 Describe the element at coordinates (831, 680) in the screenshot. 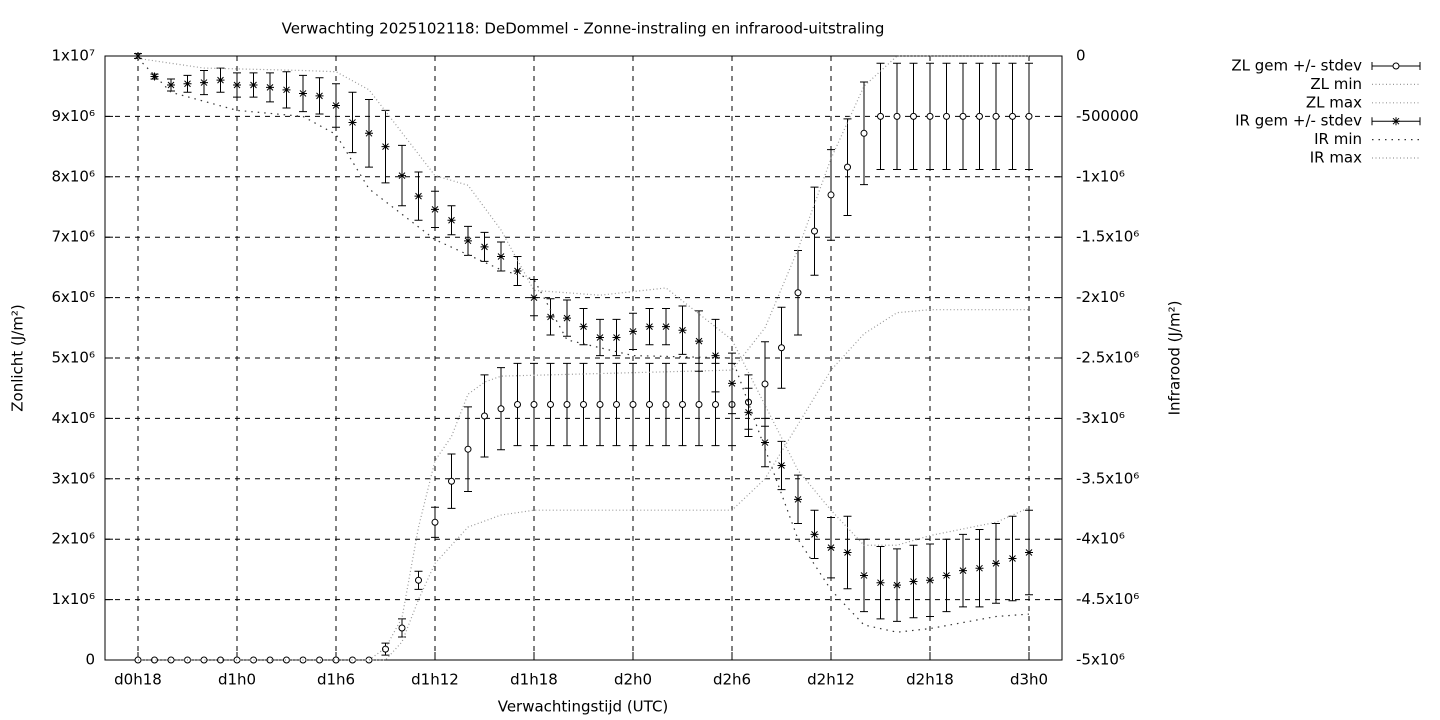

I see `x-tick-label: d2h12` at that location.